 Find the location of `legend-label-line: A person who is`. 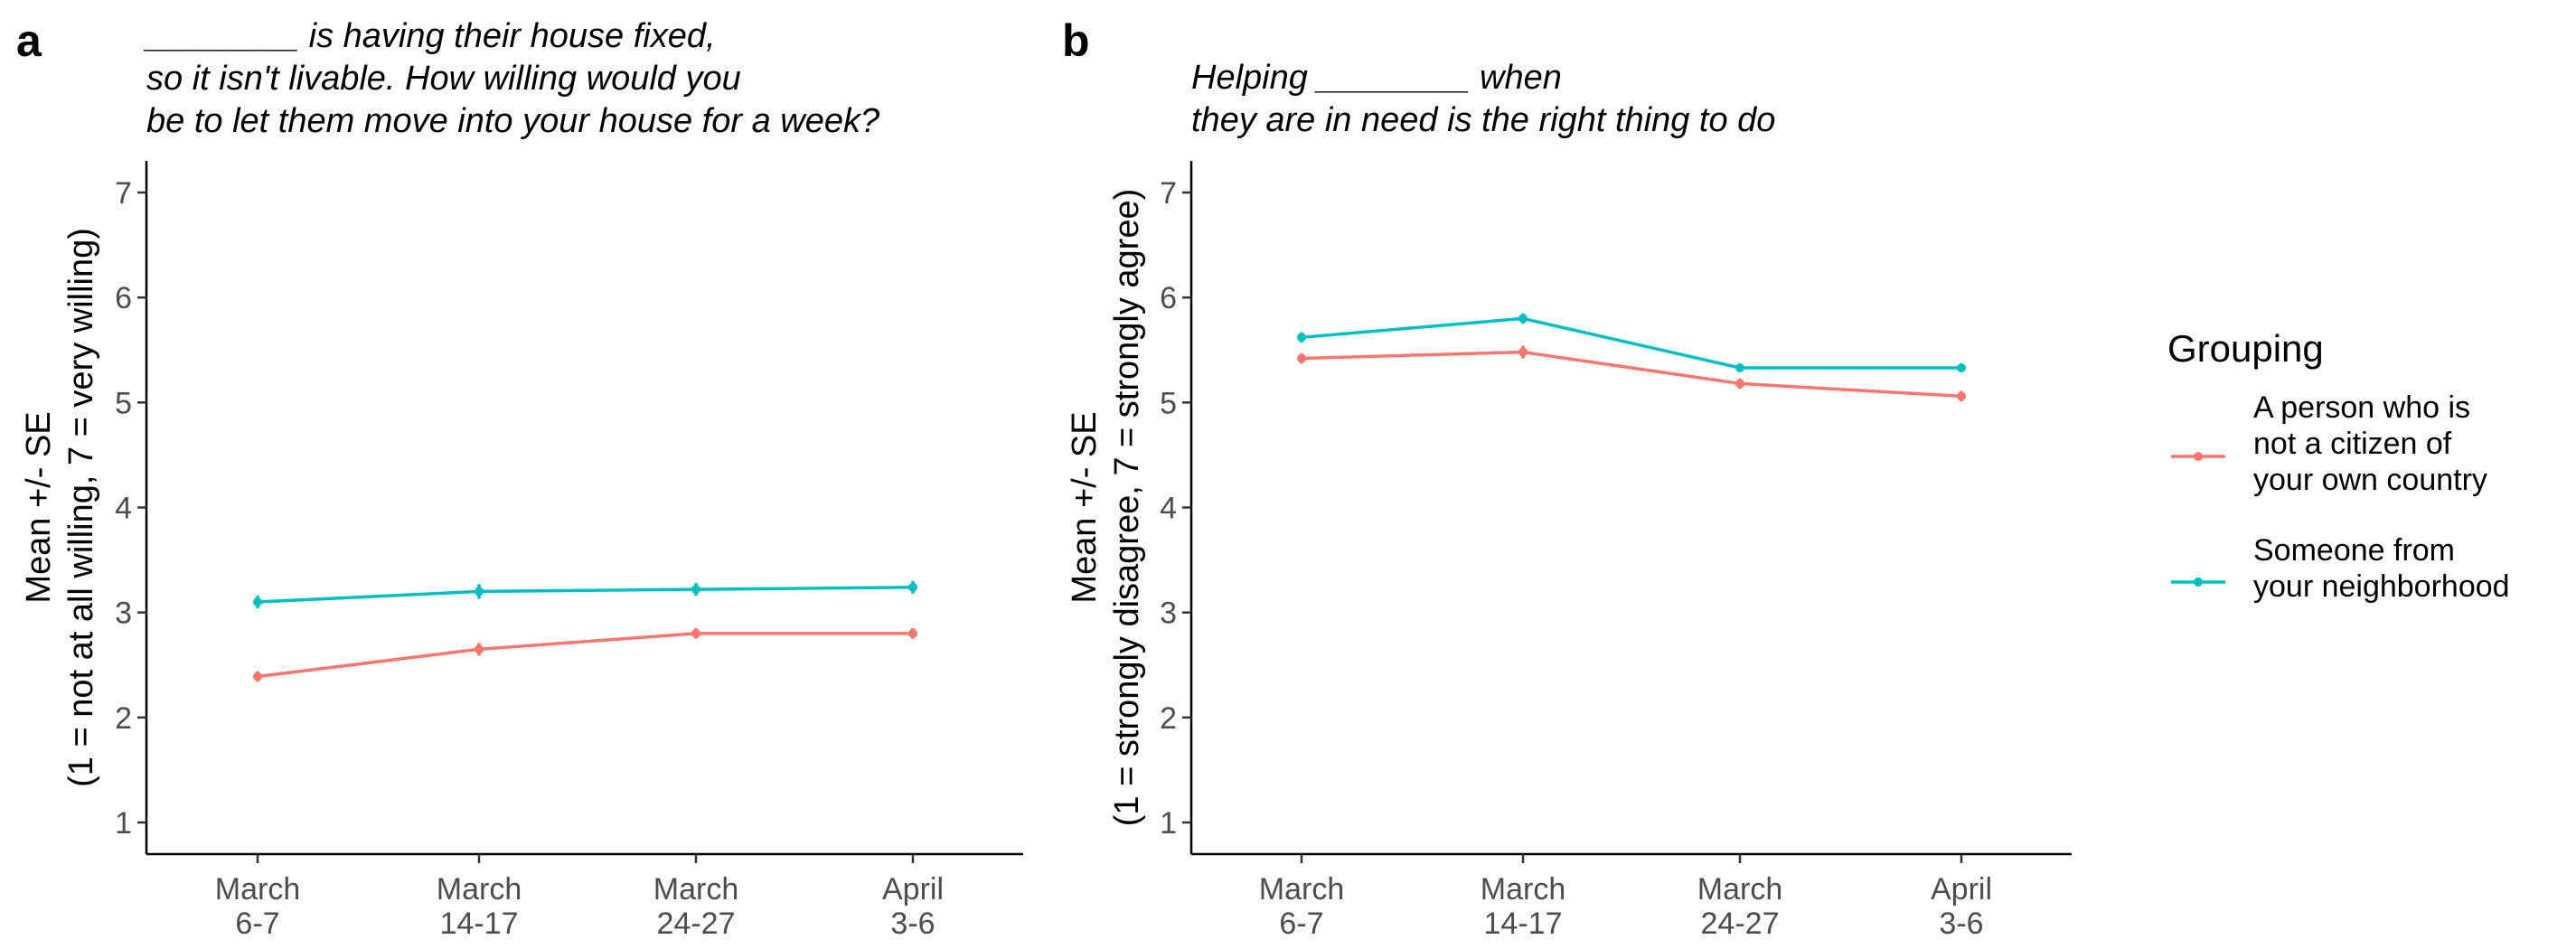

legend-label-line: A person who is is located at coordinates (2362, 408).